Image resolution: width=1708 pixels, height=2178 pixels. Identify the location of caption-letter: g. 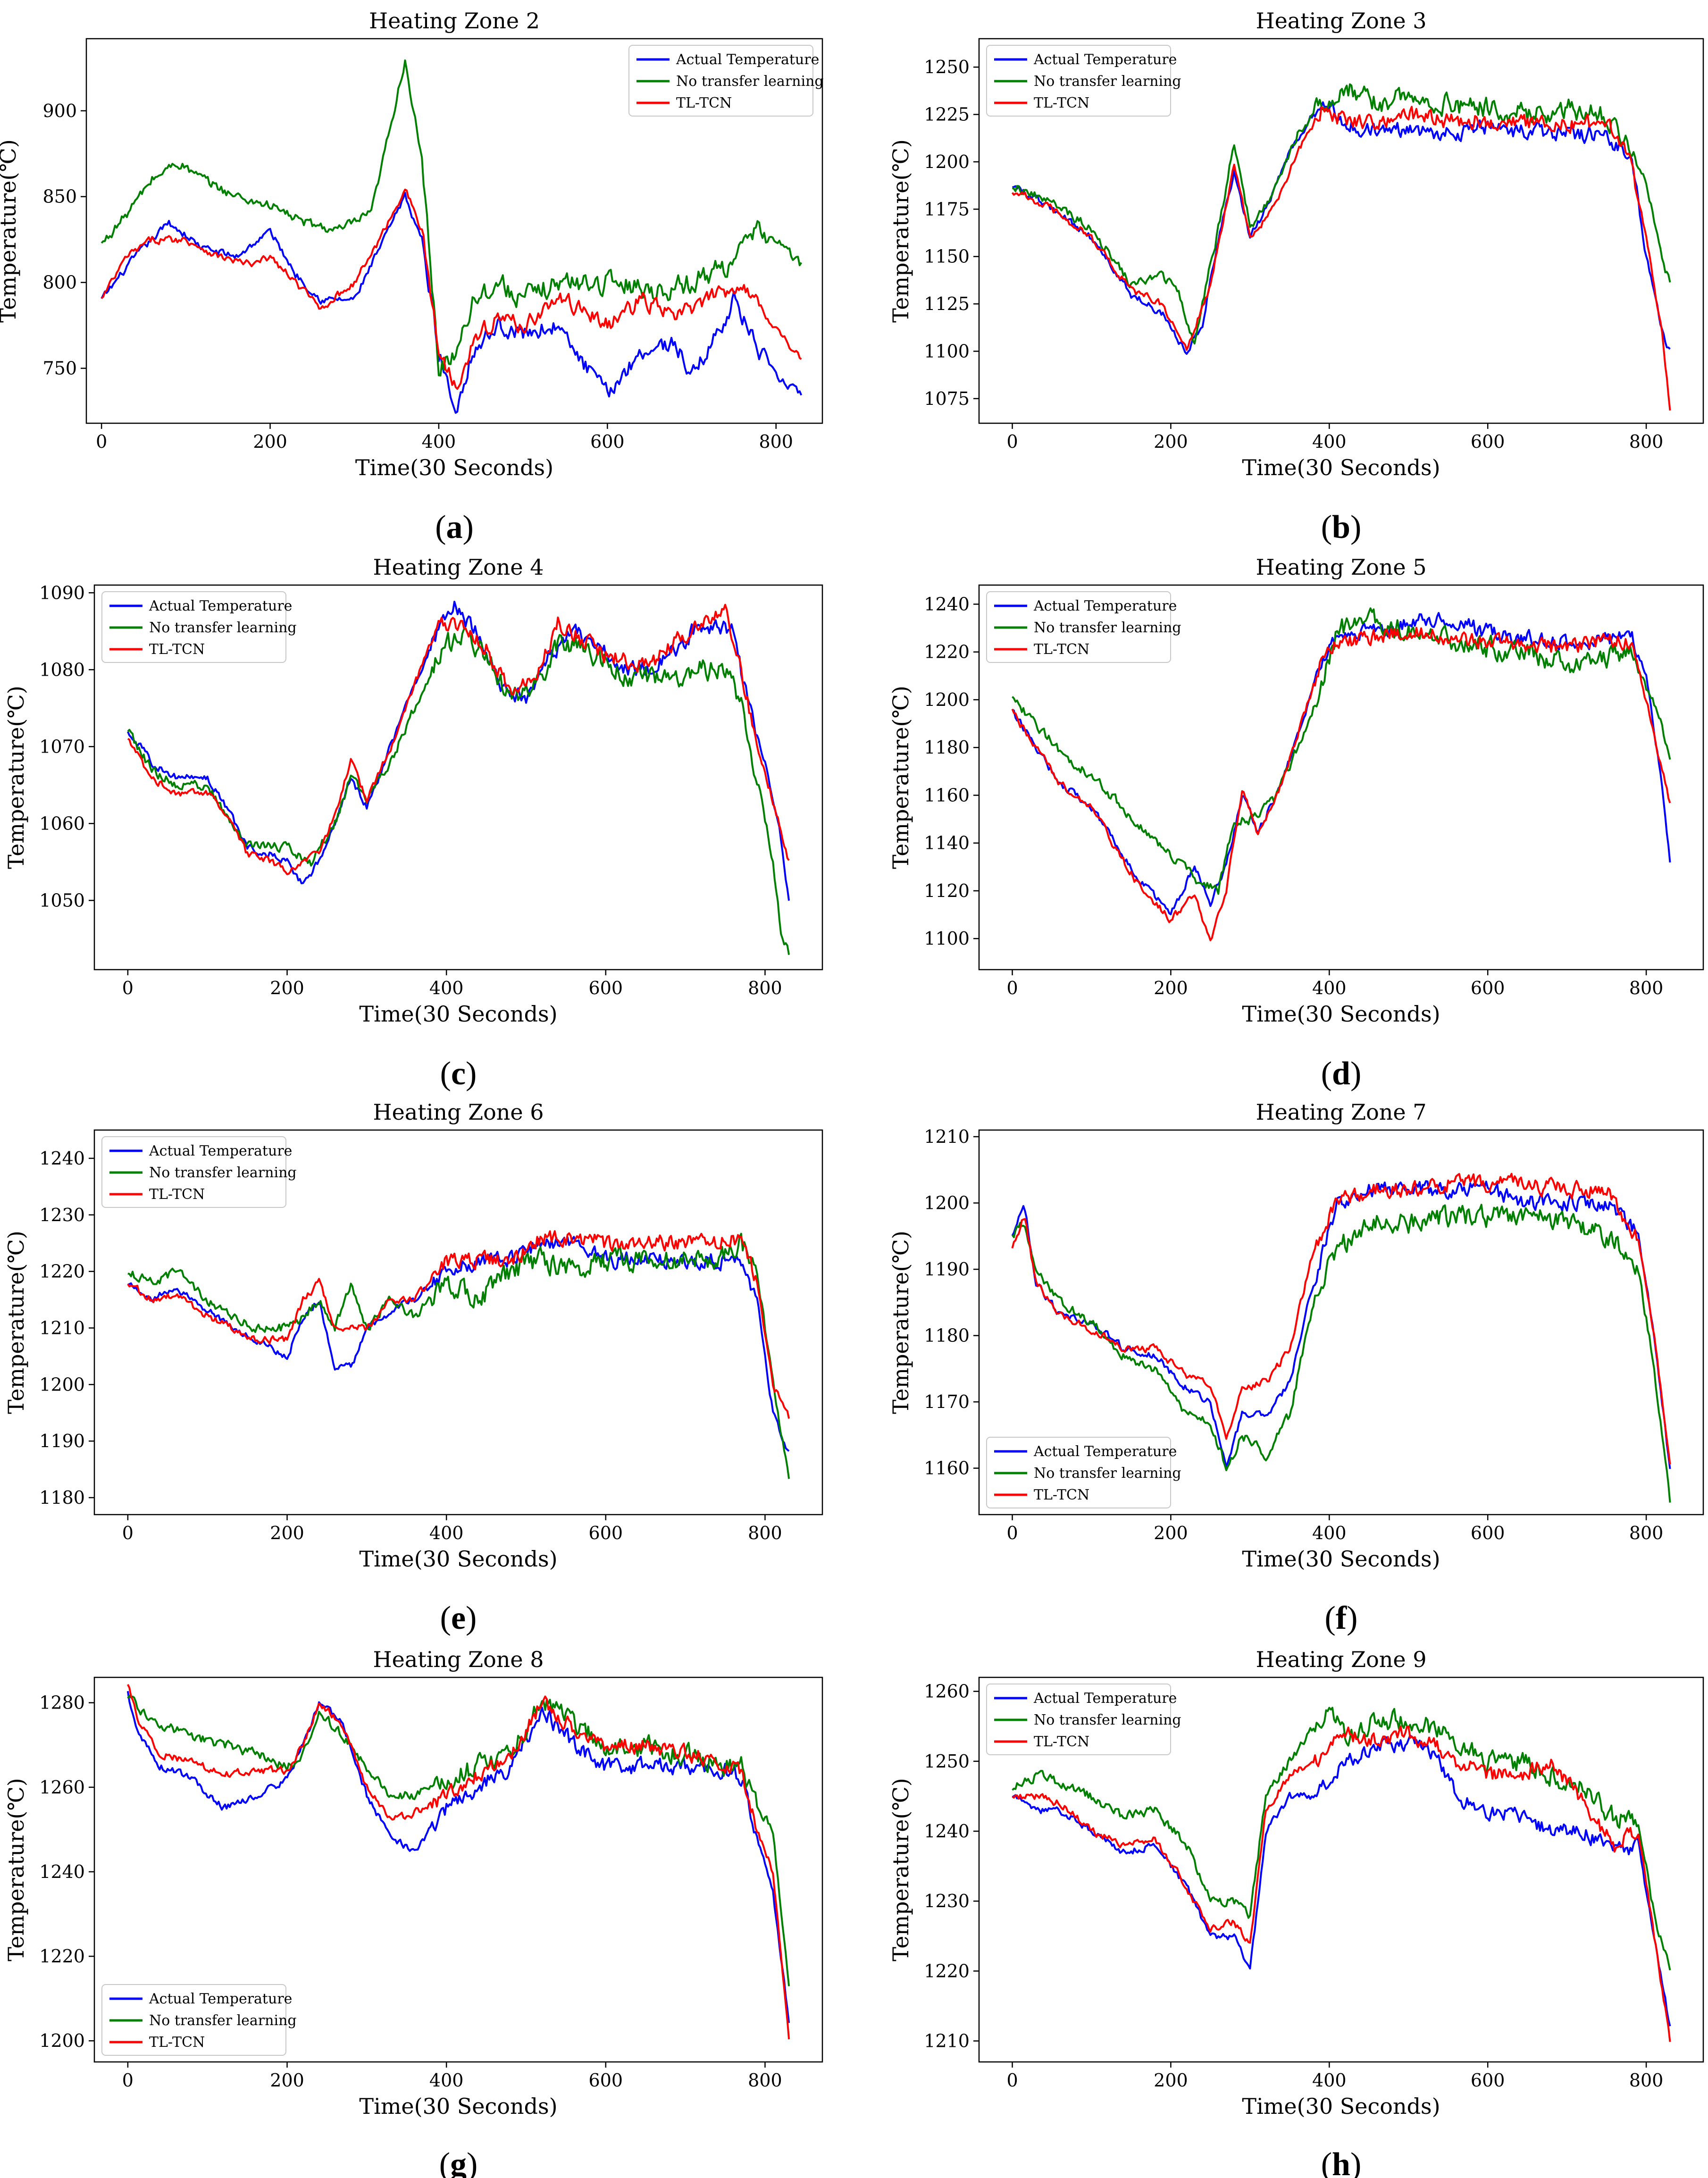
(458, 2162).